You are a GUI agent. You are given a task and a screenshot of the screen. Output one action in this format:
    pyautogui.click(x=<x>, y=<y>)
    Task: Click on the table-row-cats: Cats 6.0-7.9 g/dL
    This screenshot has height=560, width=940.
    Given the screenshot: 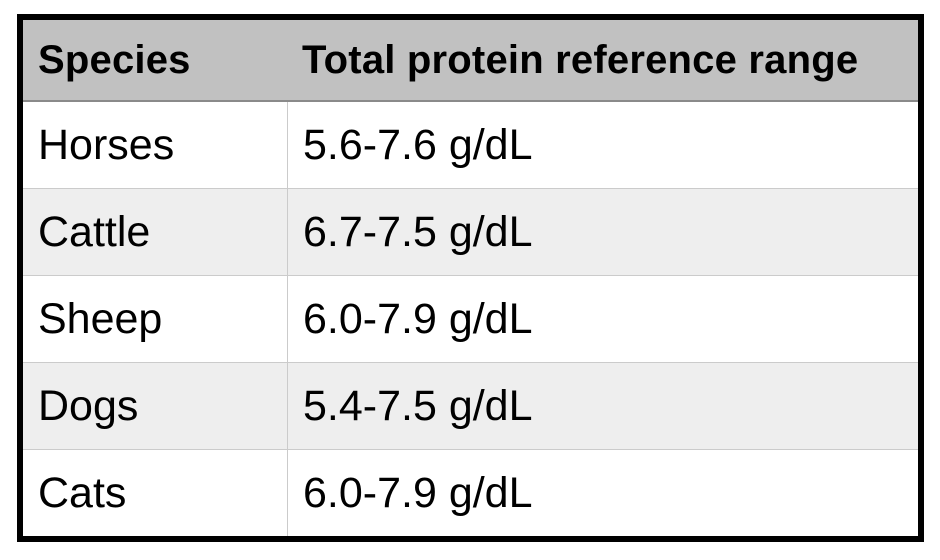 What is the action you would take?
    pyautogui.click(x=470, y=492)
    